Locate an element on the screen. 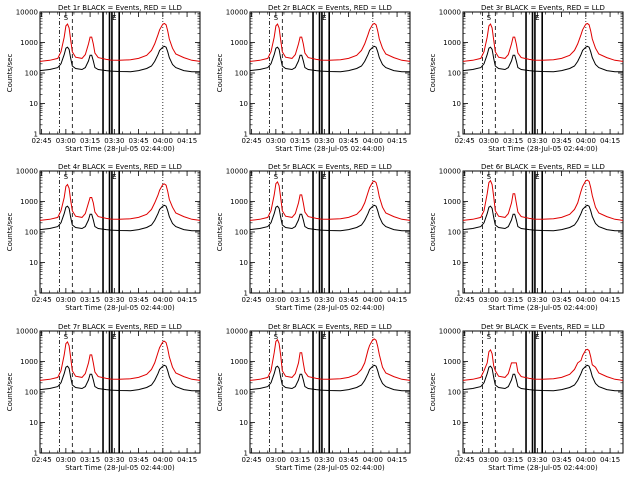 Image resolution: width=640 pixels, height=480 pixels. panel-title: Det 8r BLACK = Events, RED = LLD is located at coordinates (330, 327).